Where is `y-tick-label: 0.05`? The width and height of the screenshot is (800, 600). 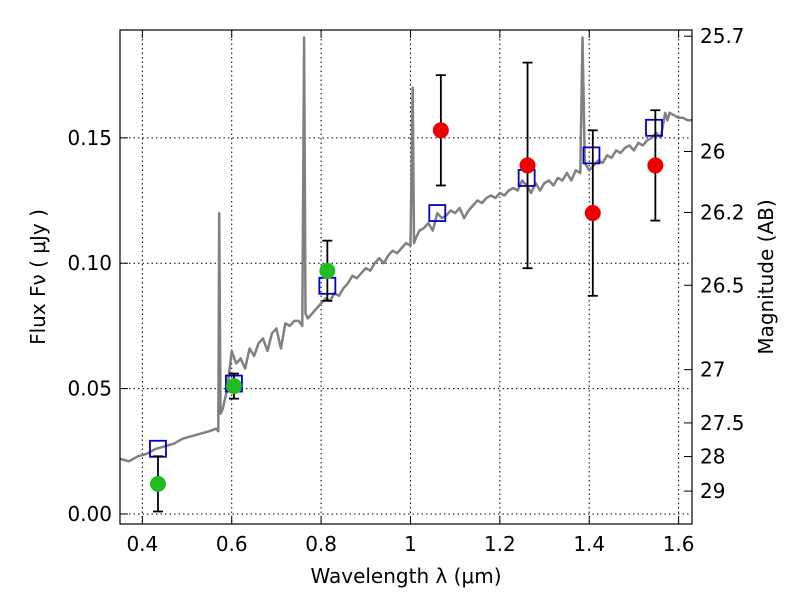 y-tick-label: 0.05 is located at coordinates (89, 389).